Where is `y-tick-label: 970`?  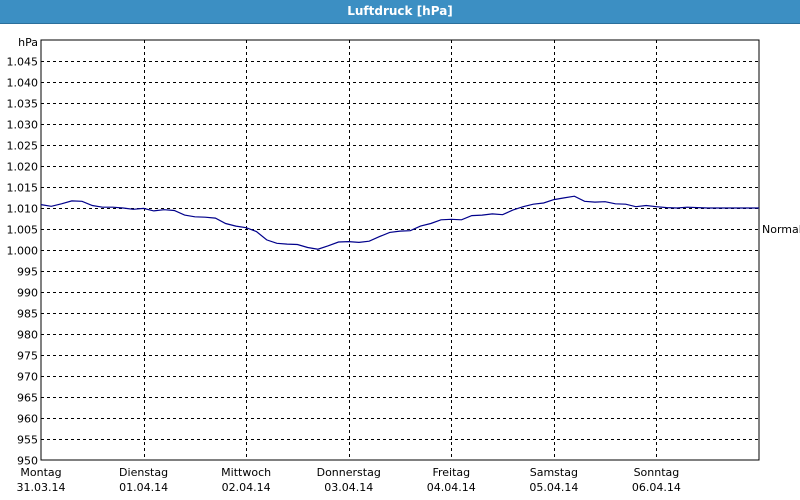 y-tick-label: 970 is located at coordinates (27, 377).